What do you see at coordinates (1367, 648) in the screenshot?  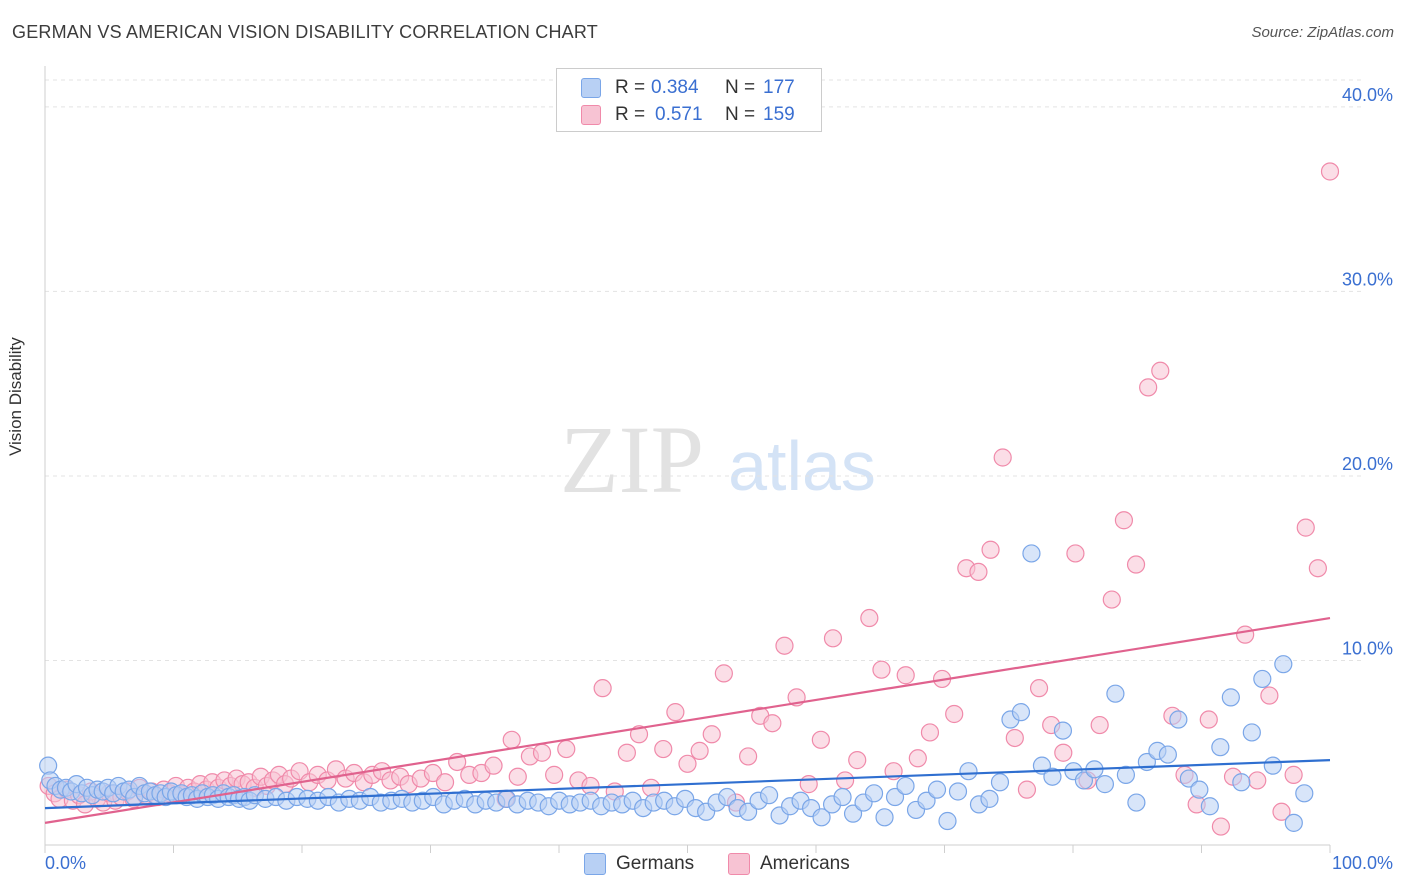 I see `y-tick-label-0: 10.0%` at bounding box center [1367, 648].